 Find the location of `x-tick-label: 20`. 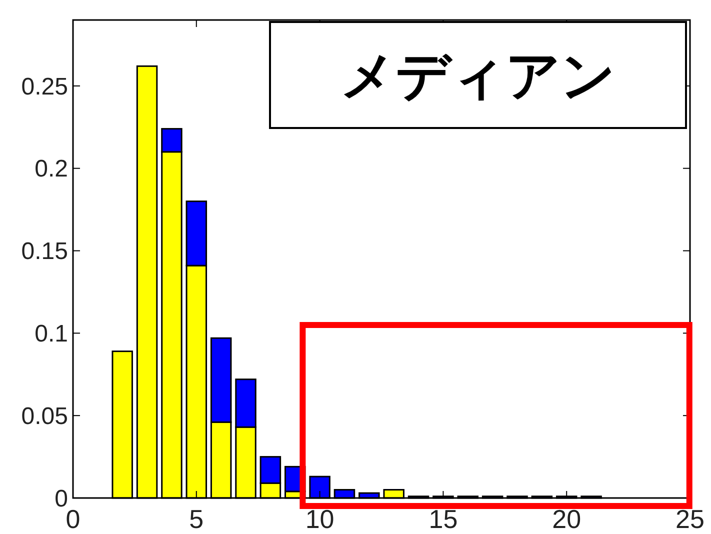

x-tick-label: 20 is located at coordinates (567, 519).